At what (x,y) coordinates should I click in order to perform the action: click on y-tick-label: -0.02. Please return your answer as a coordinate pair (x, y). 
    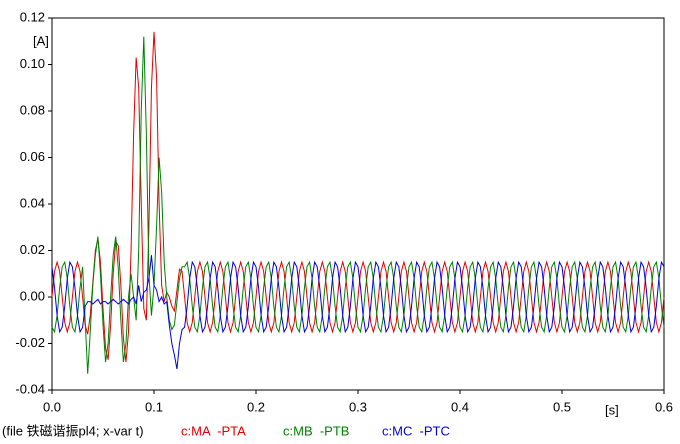
    Looking at the image, I should click on (30, 342).